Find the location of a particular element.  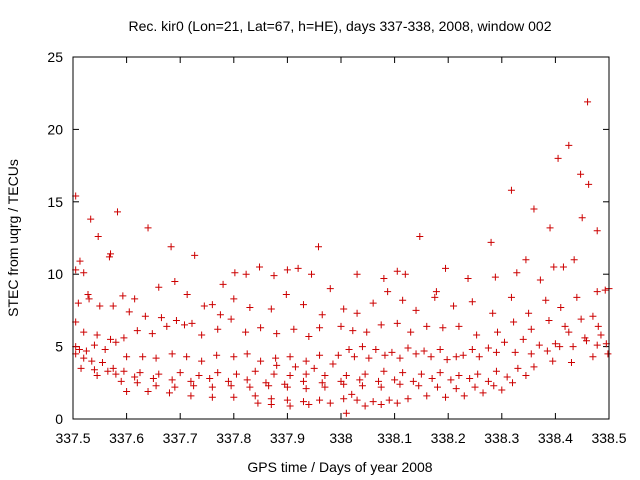

y-axis-label: STEC from uqrg / TECUs is located at coordinates (13, 238).